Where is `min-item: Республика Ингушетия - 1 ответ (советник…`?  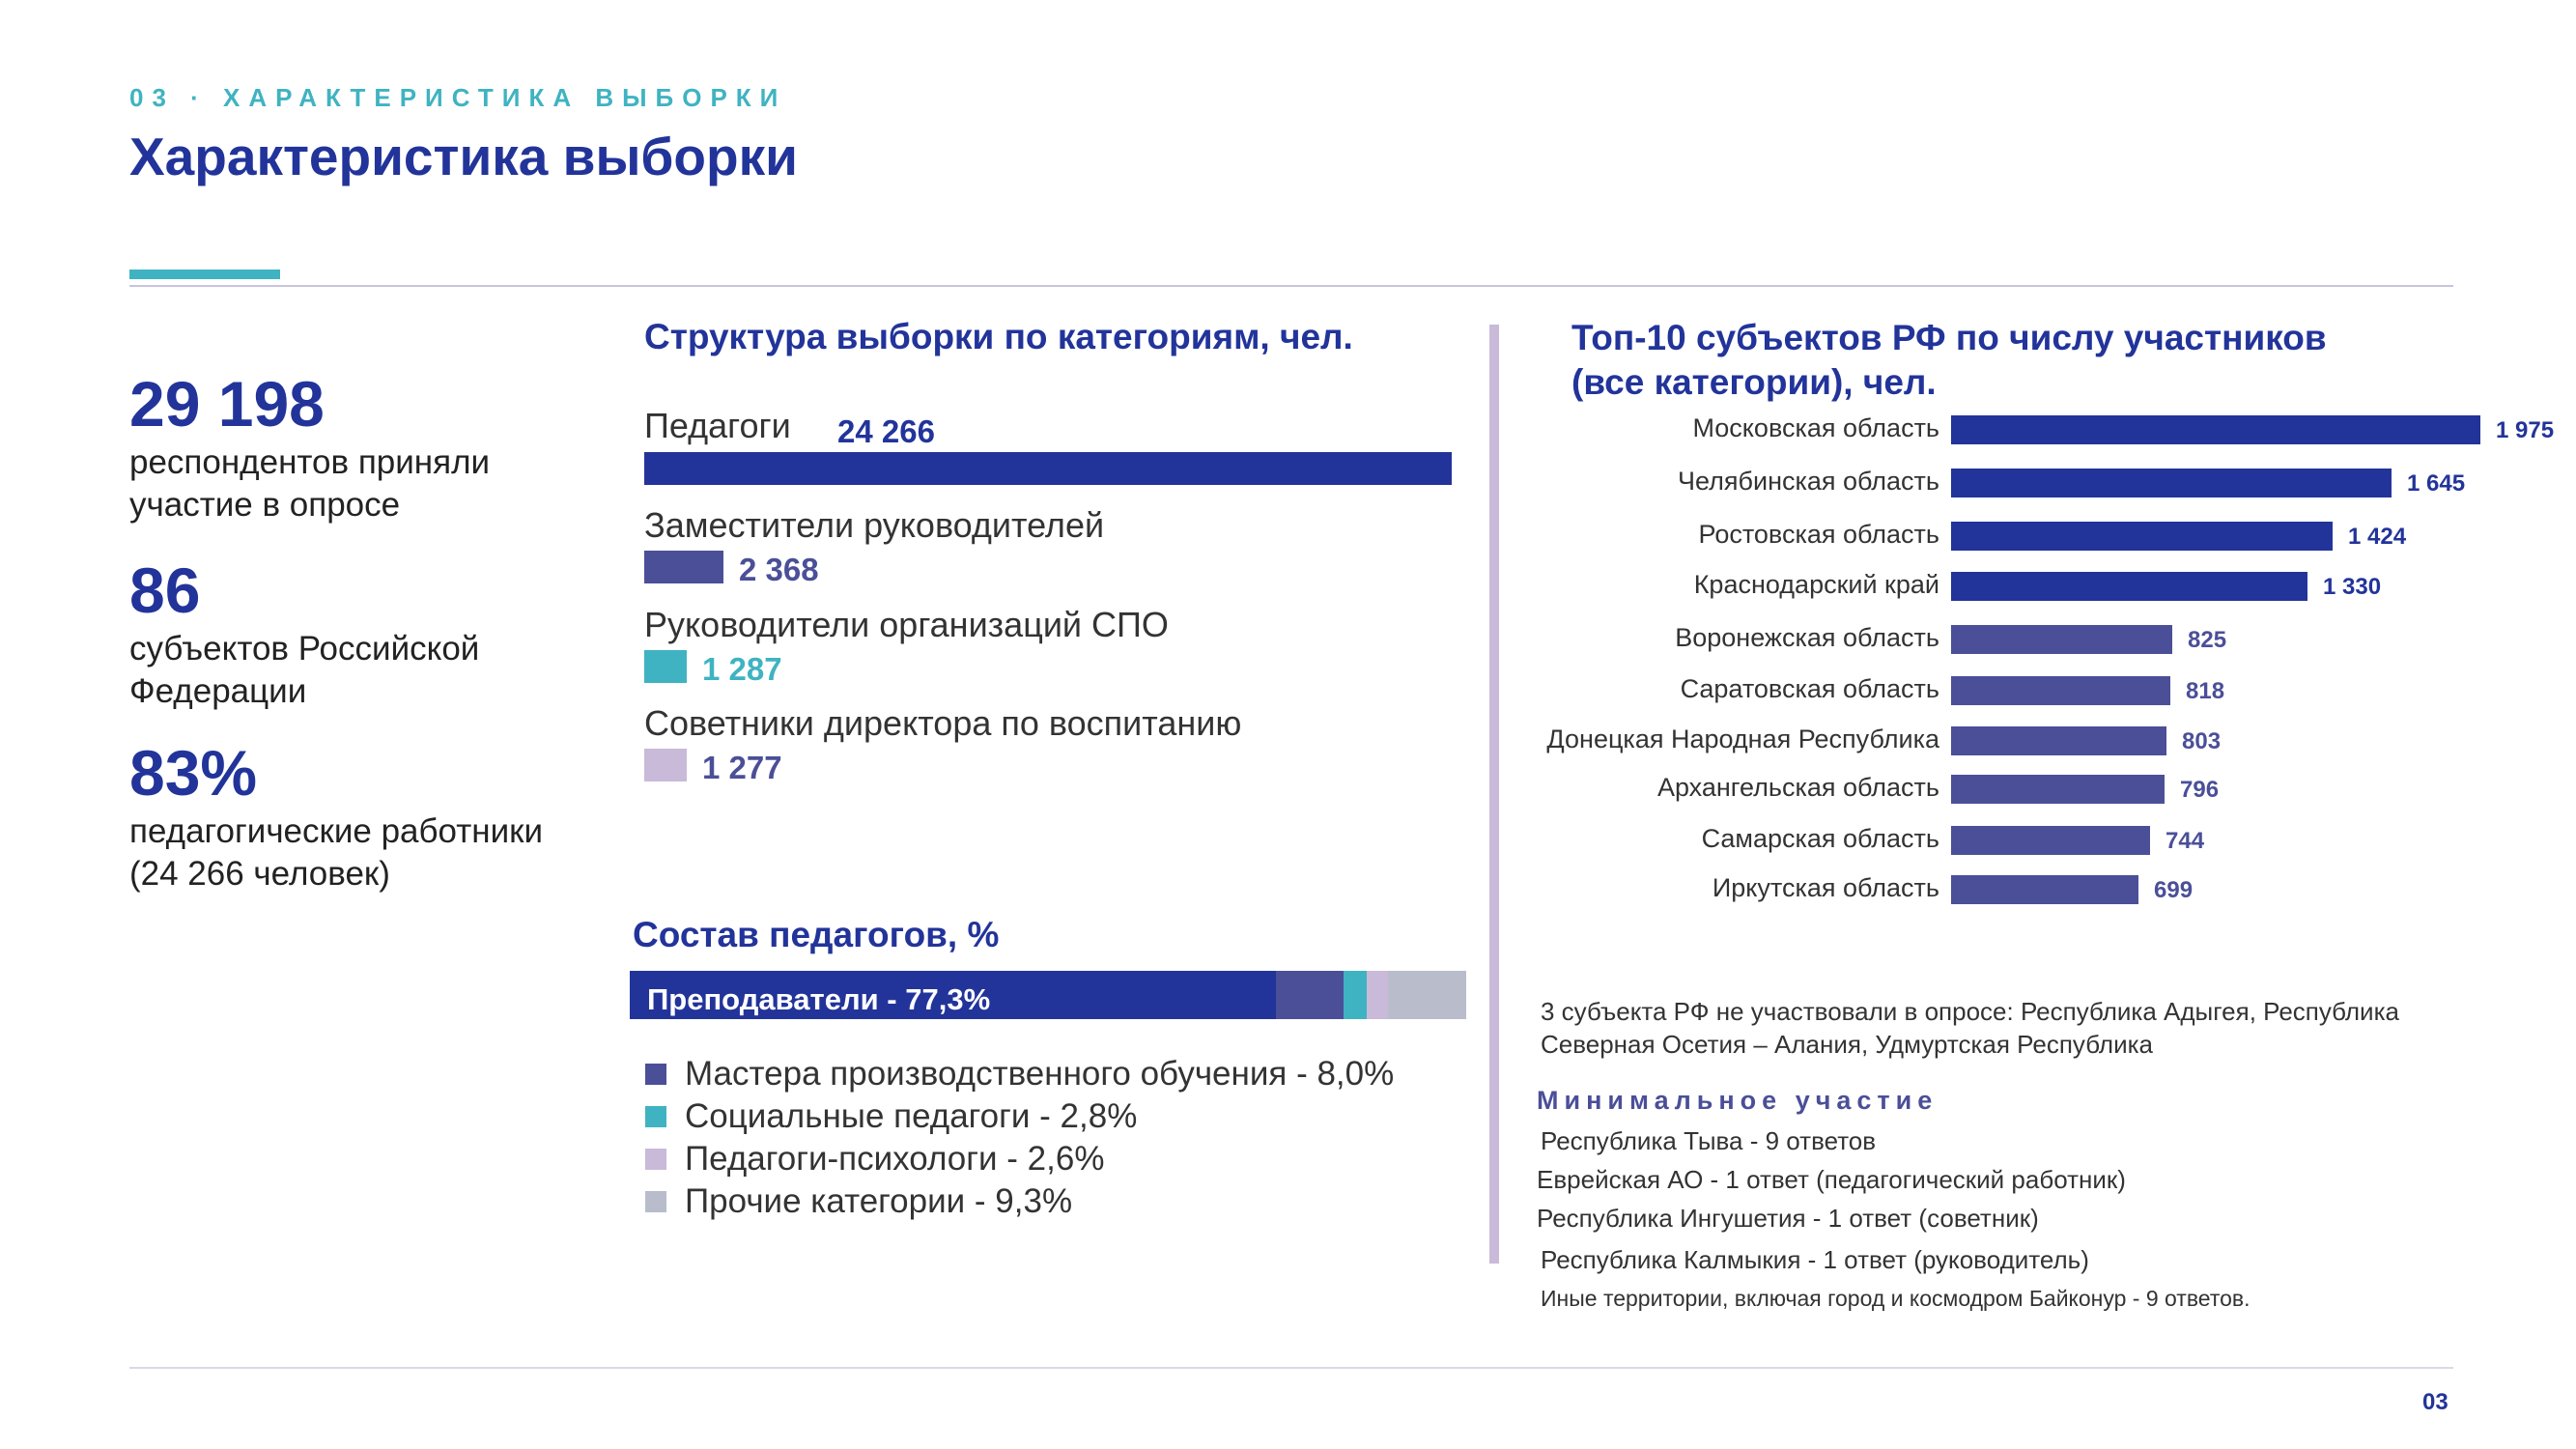 min-item: Республика Ингушетия - 1 ответ (советник… is located at coordinates (1788, 1218).